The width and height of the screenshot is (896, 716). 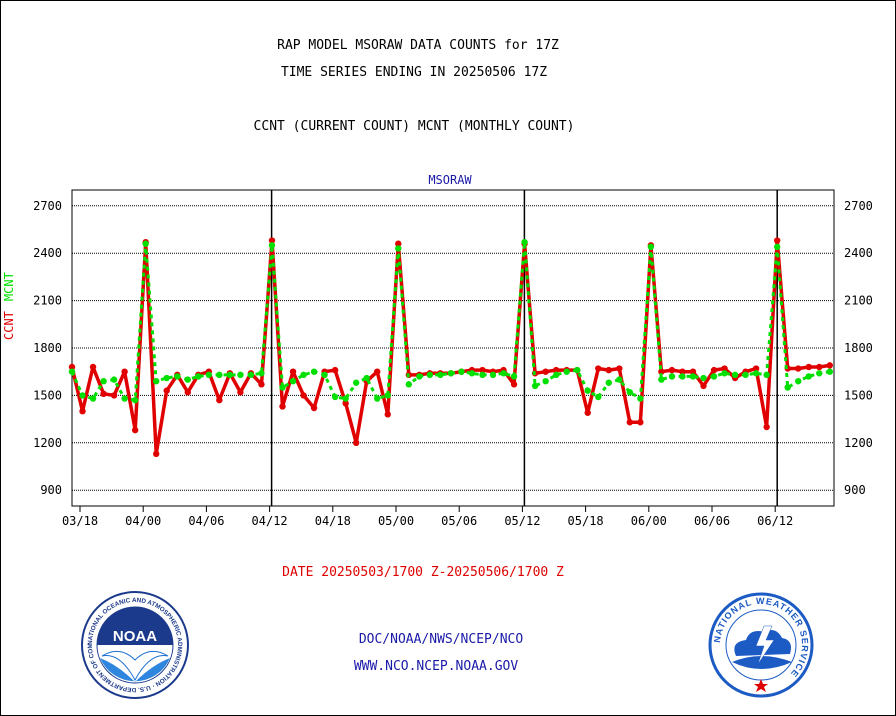 I want to click on x-tick-label: 05/18, so click(x=586, y=521).